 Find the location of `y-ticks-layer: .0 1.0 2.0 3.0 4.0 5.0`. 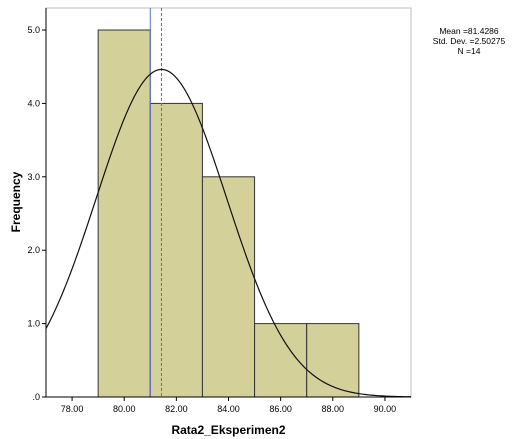

y-ticks-layer: .0 1.0 2.0 3.0 4.0 5.0 is located at coordinates (36, 213).